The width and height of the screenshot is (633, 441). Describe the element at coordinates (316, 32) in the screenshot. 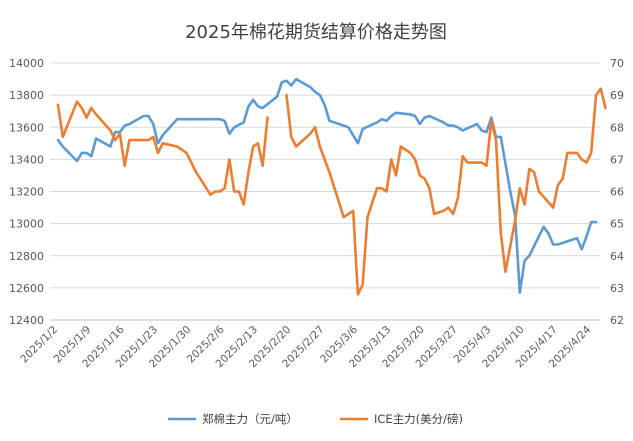

I see `chart-title: 2025年棉花期货结算价格走势图` at that location.